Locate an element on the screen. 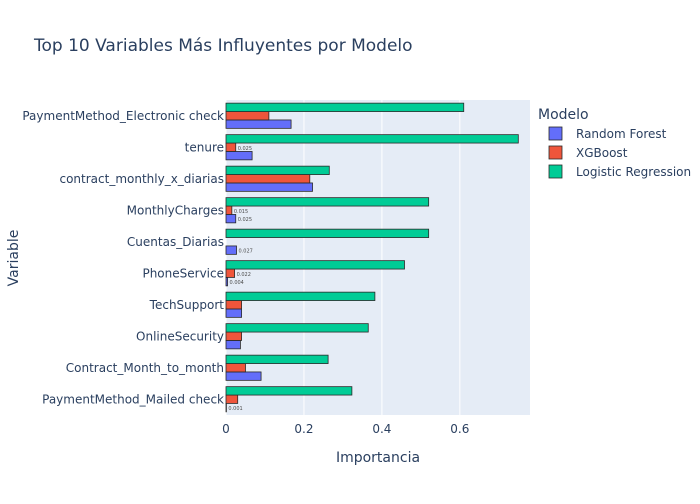 The height and width of the screenshot is (504, 700). bar-logistic-regression-contract-month-to-month is located at coordinates (277, 359).